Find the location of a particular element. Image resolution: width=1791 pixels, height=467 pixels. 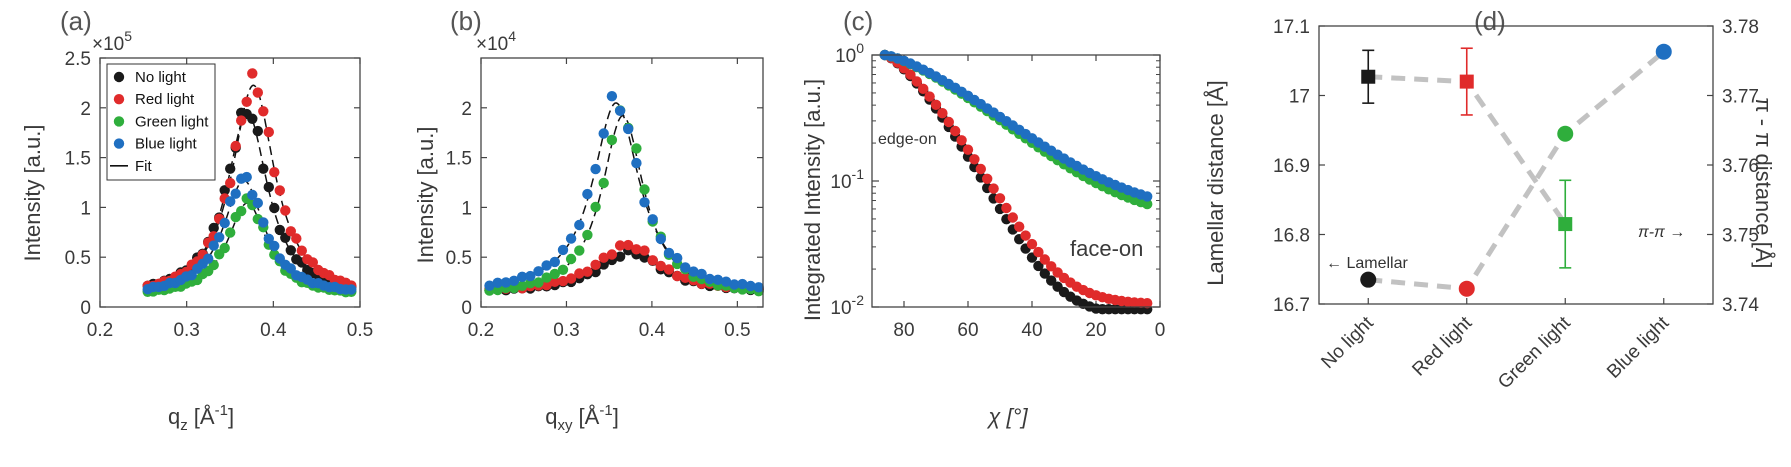

panel-d-left-tick-label: 17.1 is located at coordinates (1291, 27).